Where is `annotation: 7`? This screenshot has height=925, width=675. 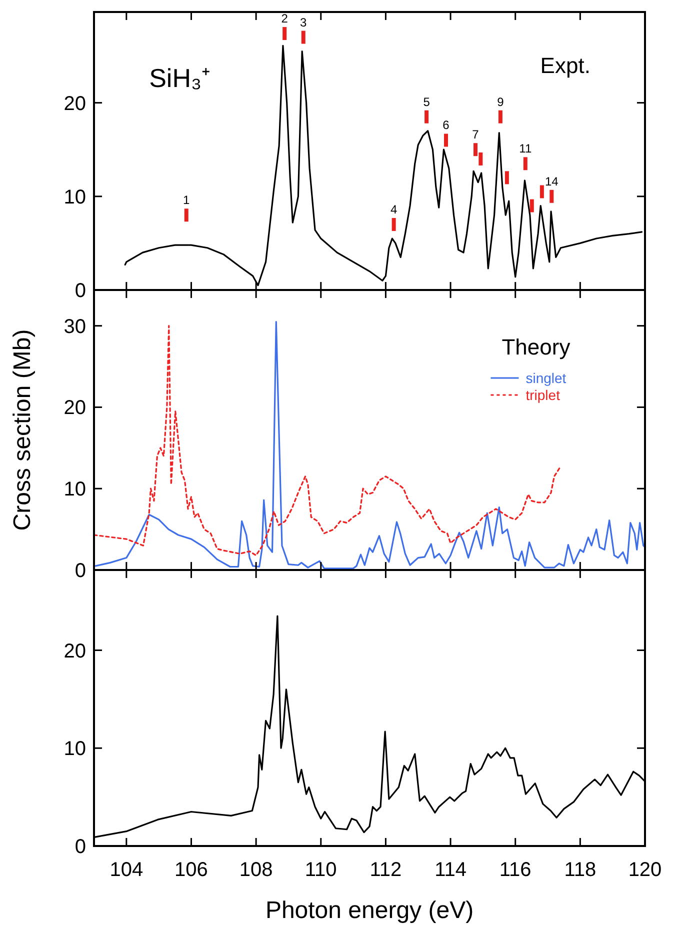 annotation: 7 is located at coordinates (476, 135).